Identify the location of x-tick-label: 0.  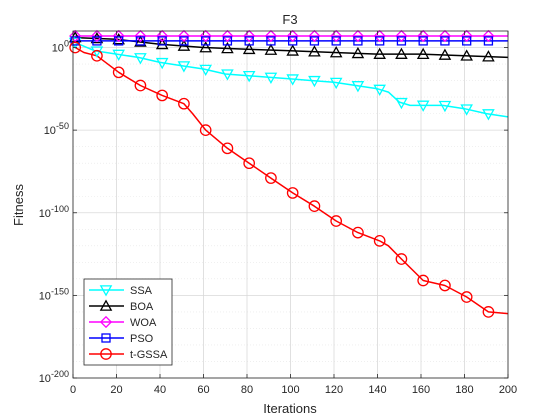
(73, 390).